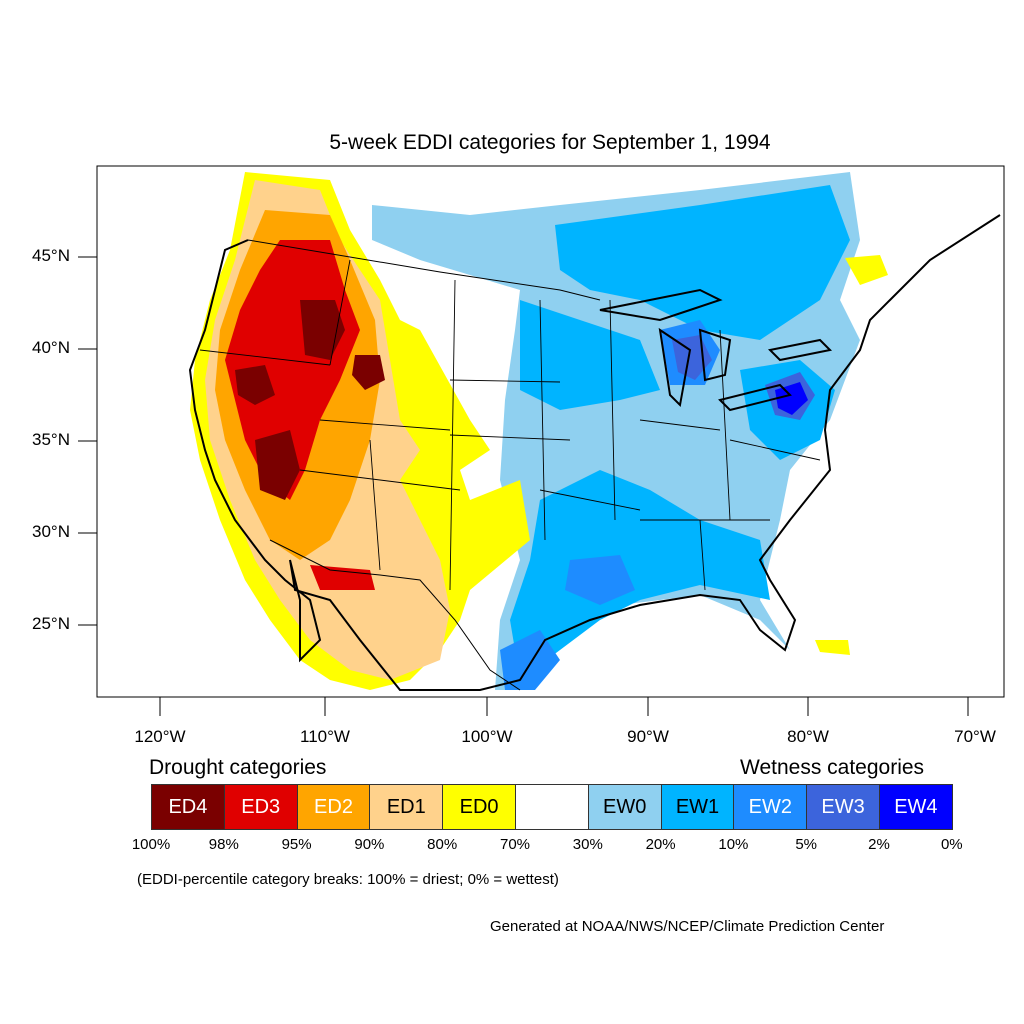  Describe the element at coordinates (395, 615) in the screenshot. I see `country-border-south` at that location.